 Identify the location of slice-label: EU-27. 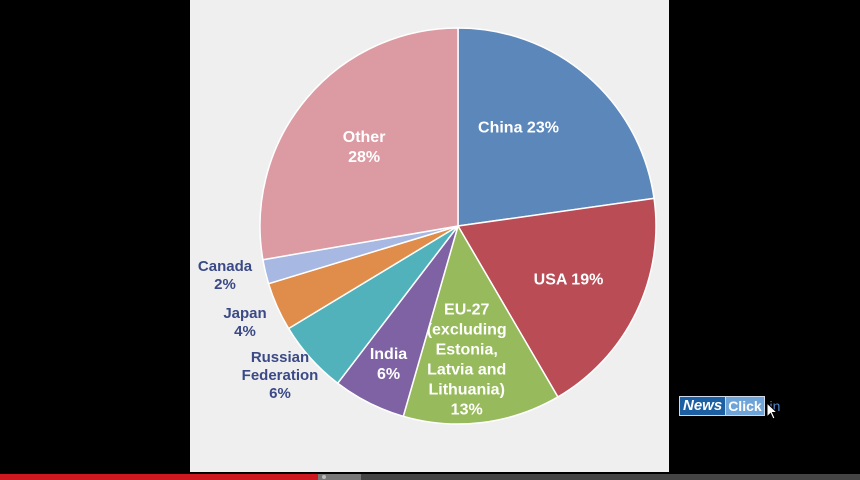
(466, 310).